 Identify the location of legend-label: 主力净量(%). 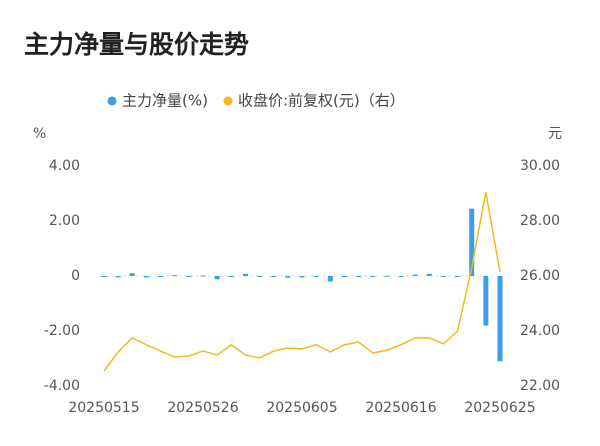
(165, 101).